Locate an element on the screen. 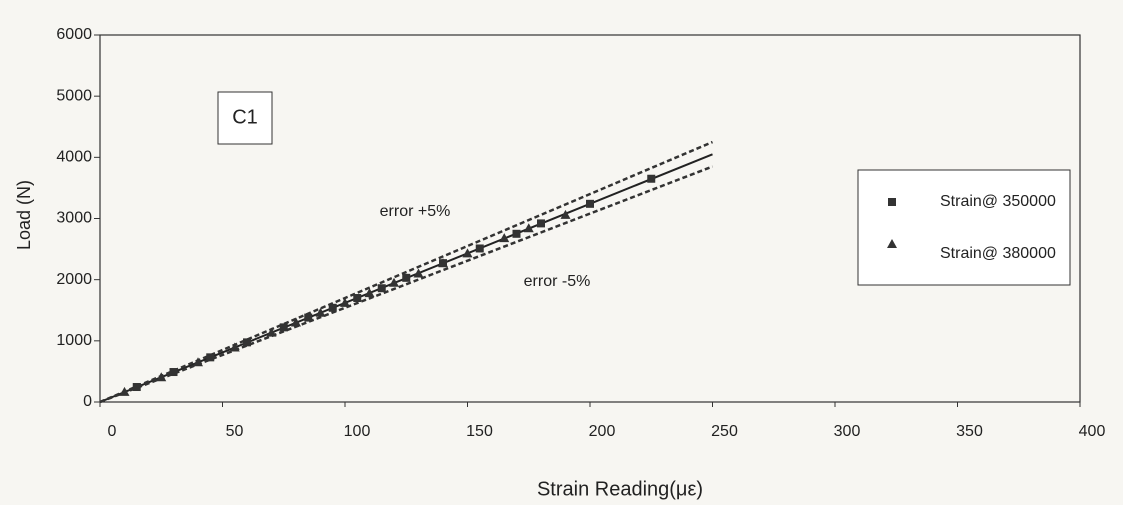  y-tick-label: 4000 is located at coordinates (74, 157).